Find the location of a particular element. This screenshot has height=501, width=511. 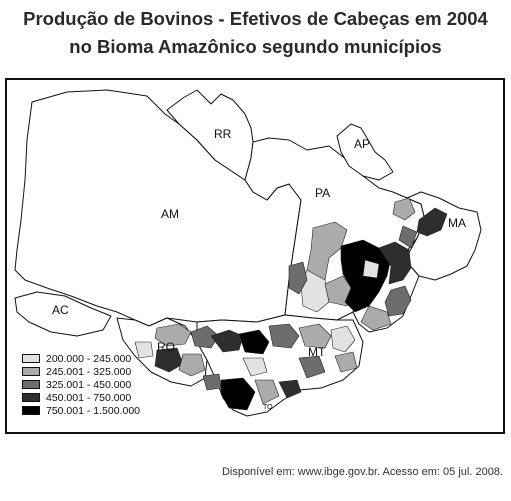

state-label-mt: MT is located at coordinates (317, 352).